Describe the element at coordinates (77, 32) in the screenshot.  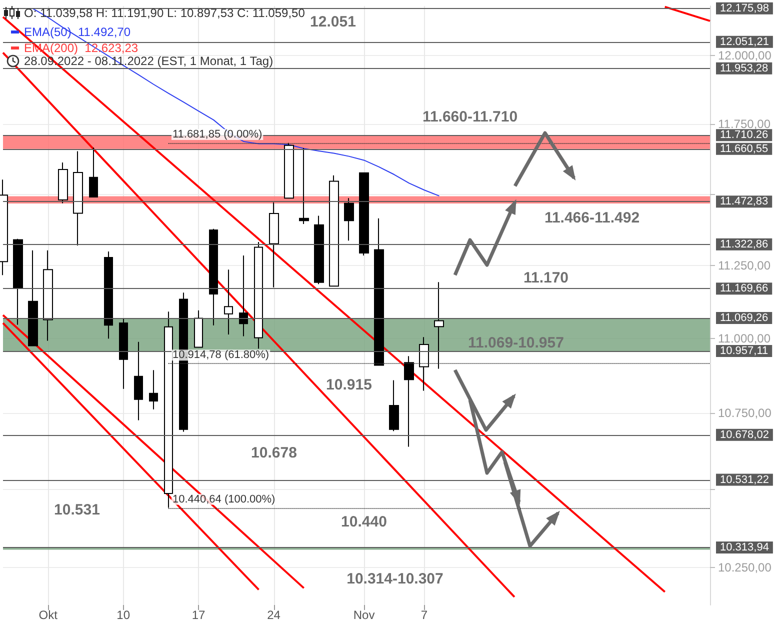
I see `legend-label: EMA(50) 11.492,70` at that location.